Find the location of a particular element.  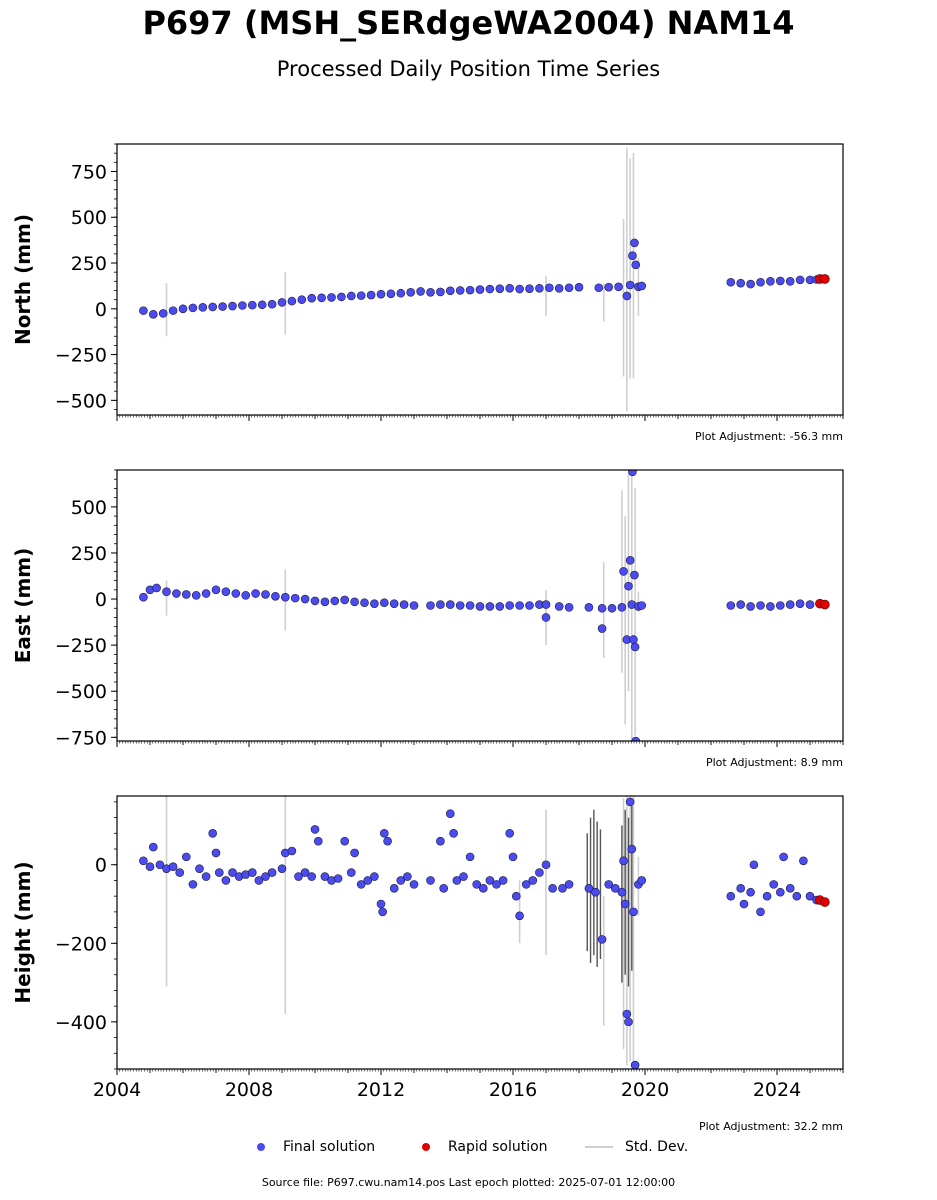

legend-stddev-marker is located at coordinates (599, 1147).